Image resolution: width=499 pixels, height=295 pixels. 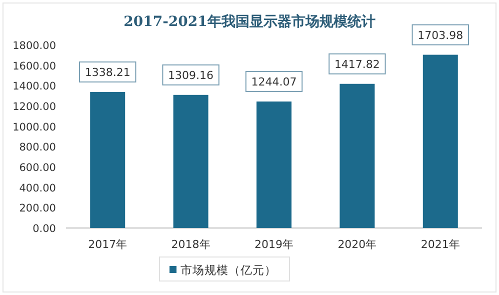 What do you see at coordinates (274, 244) in the screenshot?
I see `x-tick-label: 2019年` at bounding box center [274, 244].